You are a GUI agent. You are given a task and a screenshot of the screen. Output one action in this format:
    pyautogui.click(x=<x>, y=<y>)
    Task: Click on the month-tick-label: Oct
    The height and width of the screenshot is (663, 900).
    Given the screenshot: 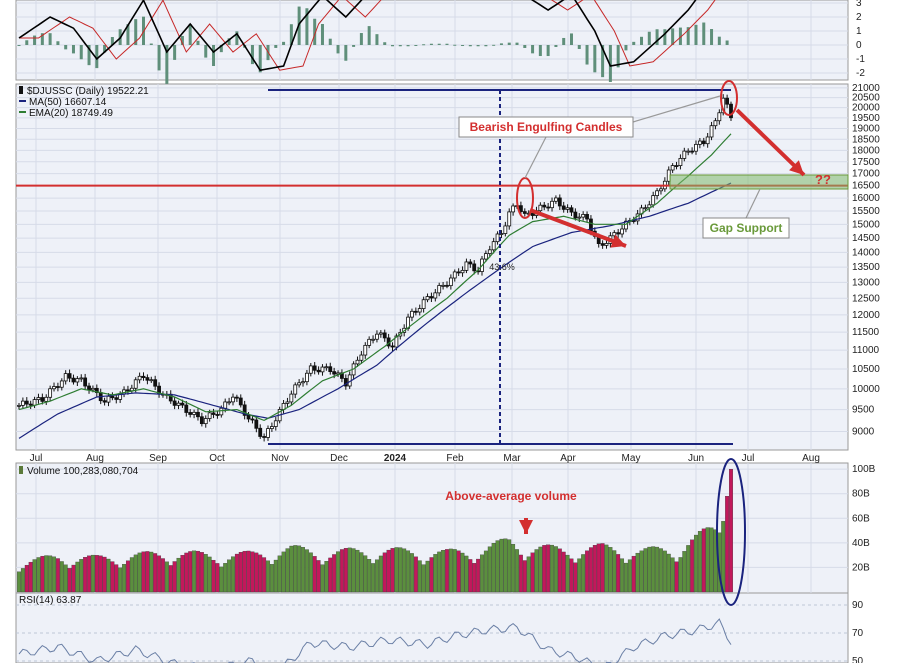 What is the action you would take?
    pyautogui.click(x=217, y=458)
    